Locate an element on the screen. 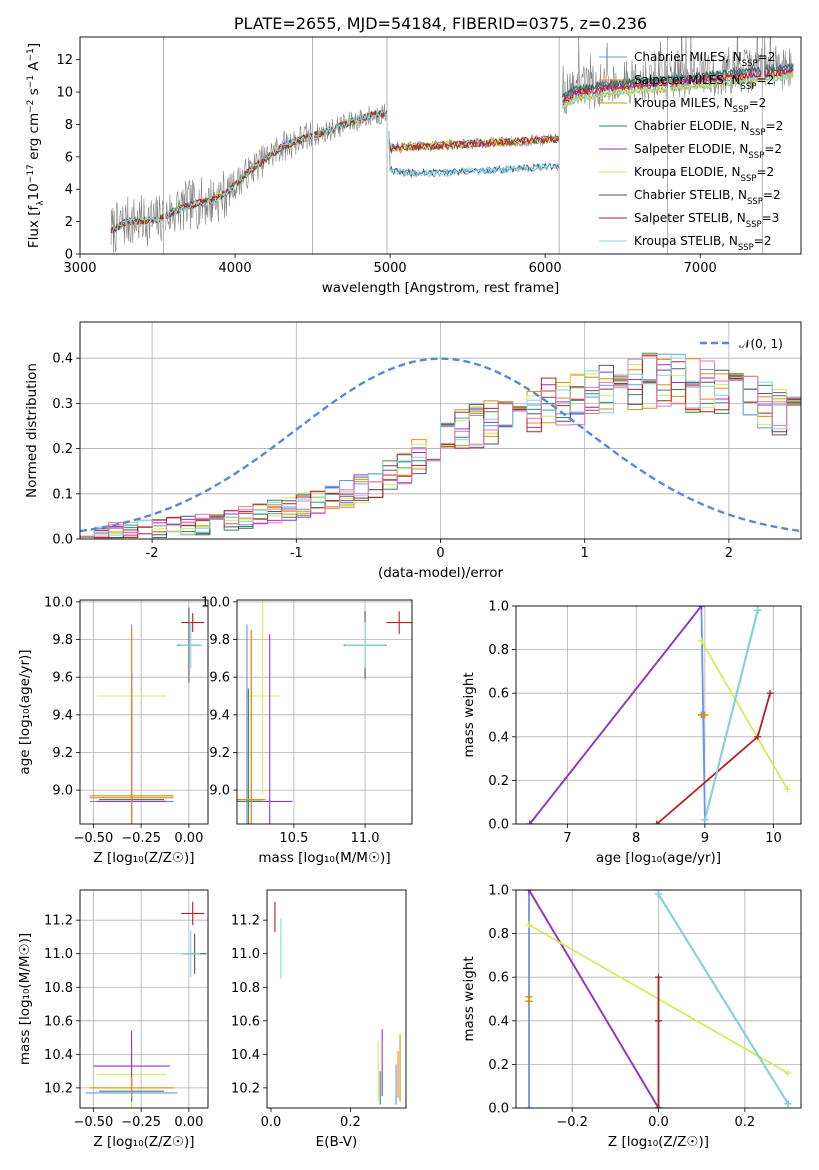  age_vs_mass-plot-area is located at coordinates (324, 712).